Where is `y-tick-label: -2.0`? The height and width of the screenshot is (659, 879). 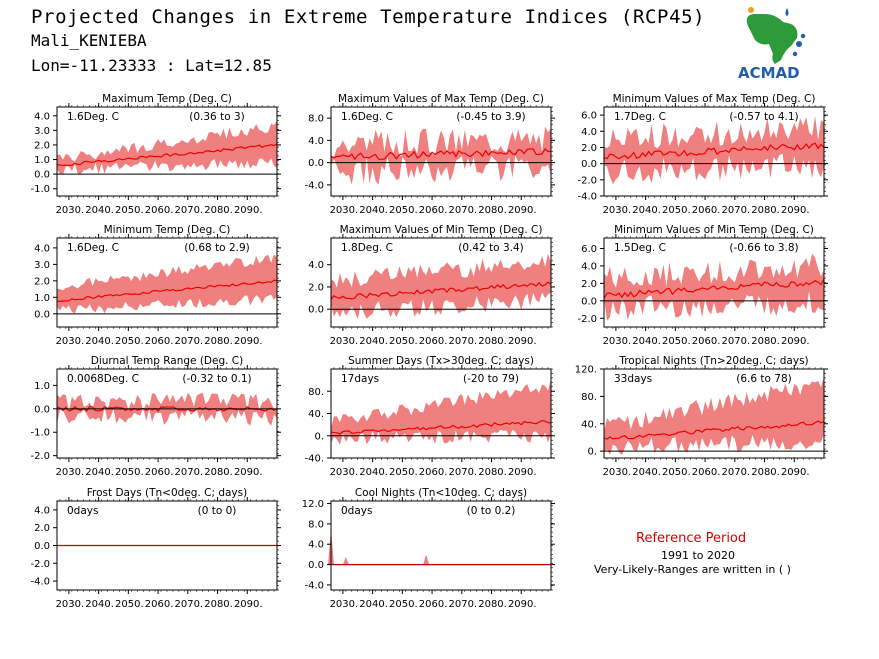
y-tick-label: -2.0 is located at coordinates (40, 564).